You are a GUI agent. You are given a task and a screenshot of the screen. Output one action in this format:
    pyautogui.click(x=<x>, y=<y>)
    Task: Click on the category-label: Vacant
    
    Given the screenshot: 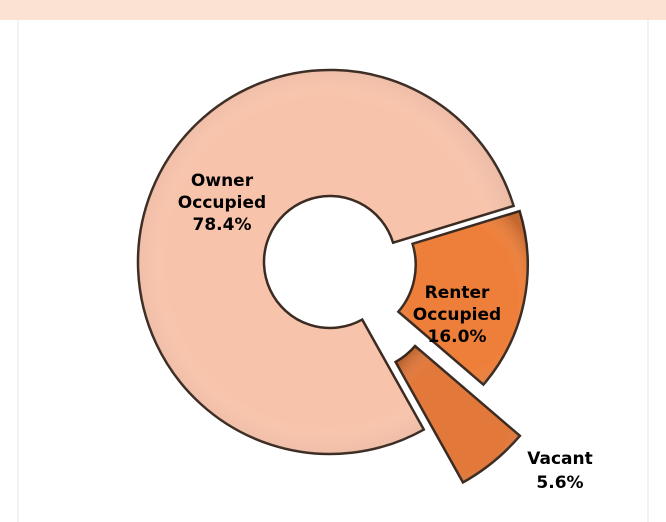 What is the action you would take?
    pyautogui.click(x=559, y=459)
    